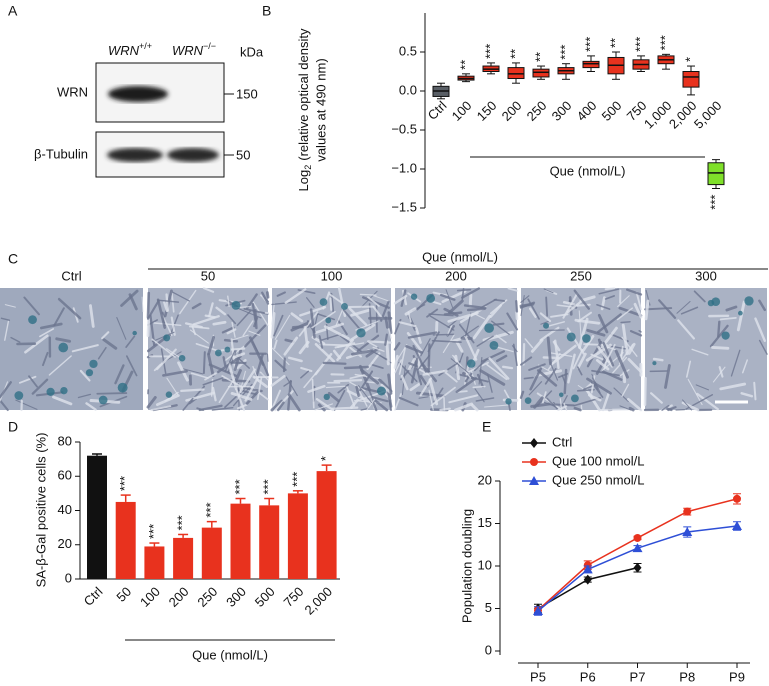 The height and width of the screenshot is (686, 769). What do you see at coordinates (466, 566) in the screenshot?
I see `y-label: Population doubling` at bounding box center [466, 566].